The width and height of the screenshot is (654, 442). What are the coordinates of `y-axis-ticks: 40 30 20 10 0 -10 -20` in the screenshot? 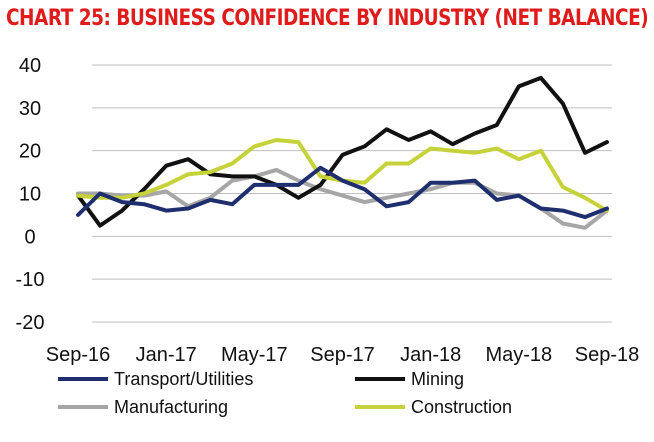 It's located at (30, 194).